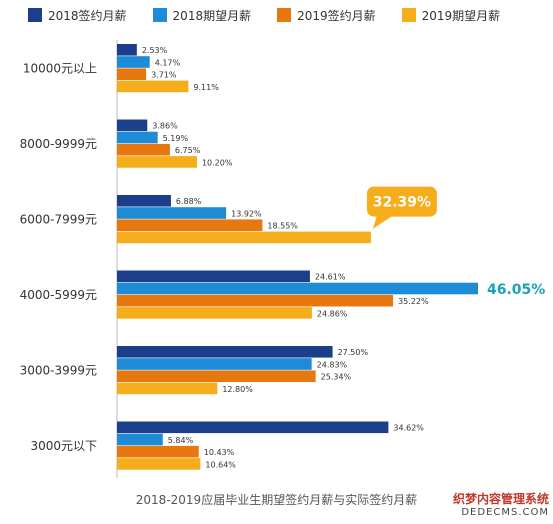  Describe the element at coordinates (168, 62) in the screenshot. I see `data-label: 4.17%` at that location.